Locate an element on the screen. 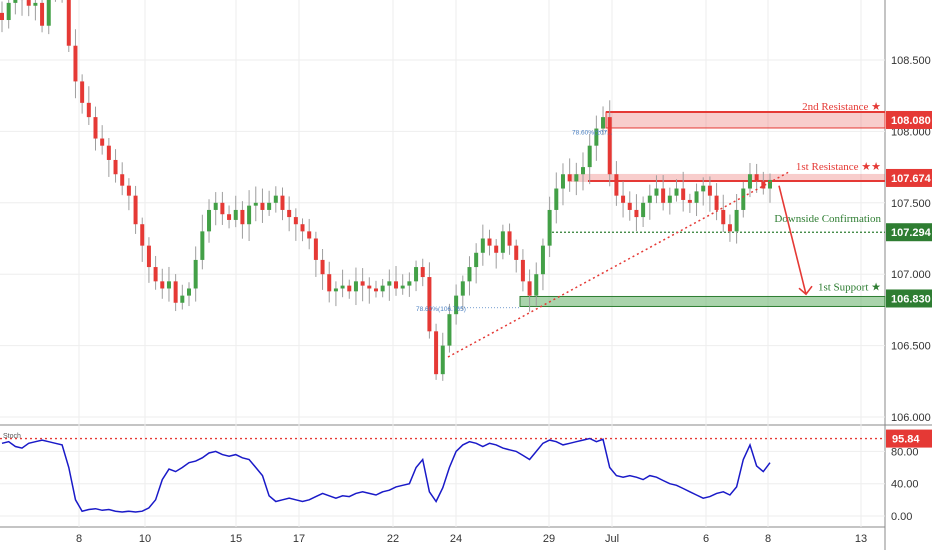 This screenshot has height=550, width=932. date-tick-label: 17 is located at coordinates (299, 539).